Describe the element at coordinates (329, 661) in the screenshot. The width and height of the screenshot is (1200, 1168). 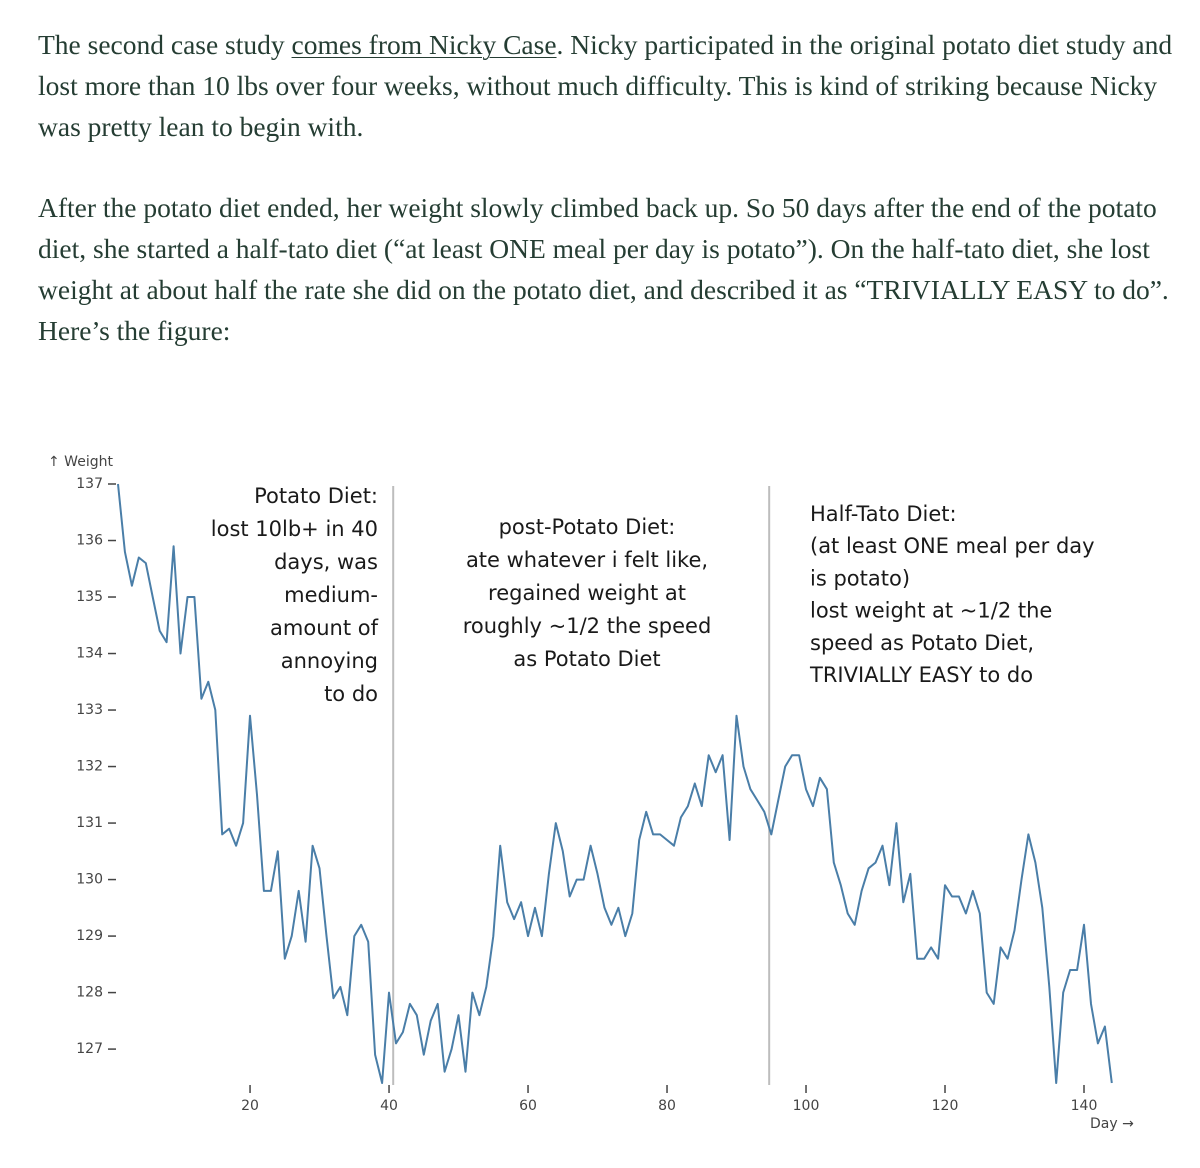
I see `annotation: annoying` at that location.